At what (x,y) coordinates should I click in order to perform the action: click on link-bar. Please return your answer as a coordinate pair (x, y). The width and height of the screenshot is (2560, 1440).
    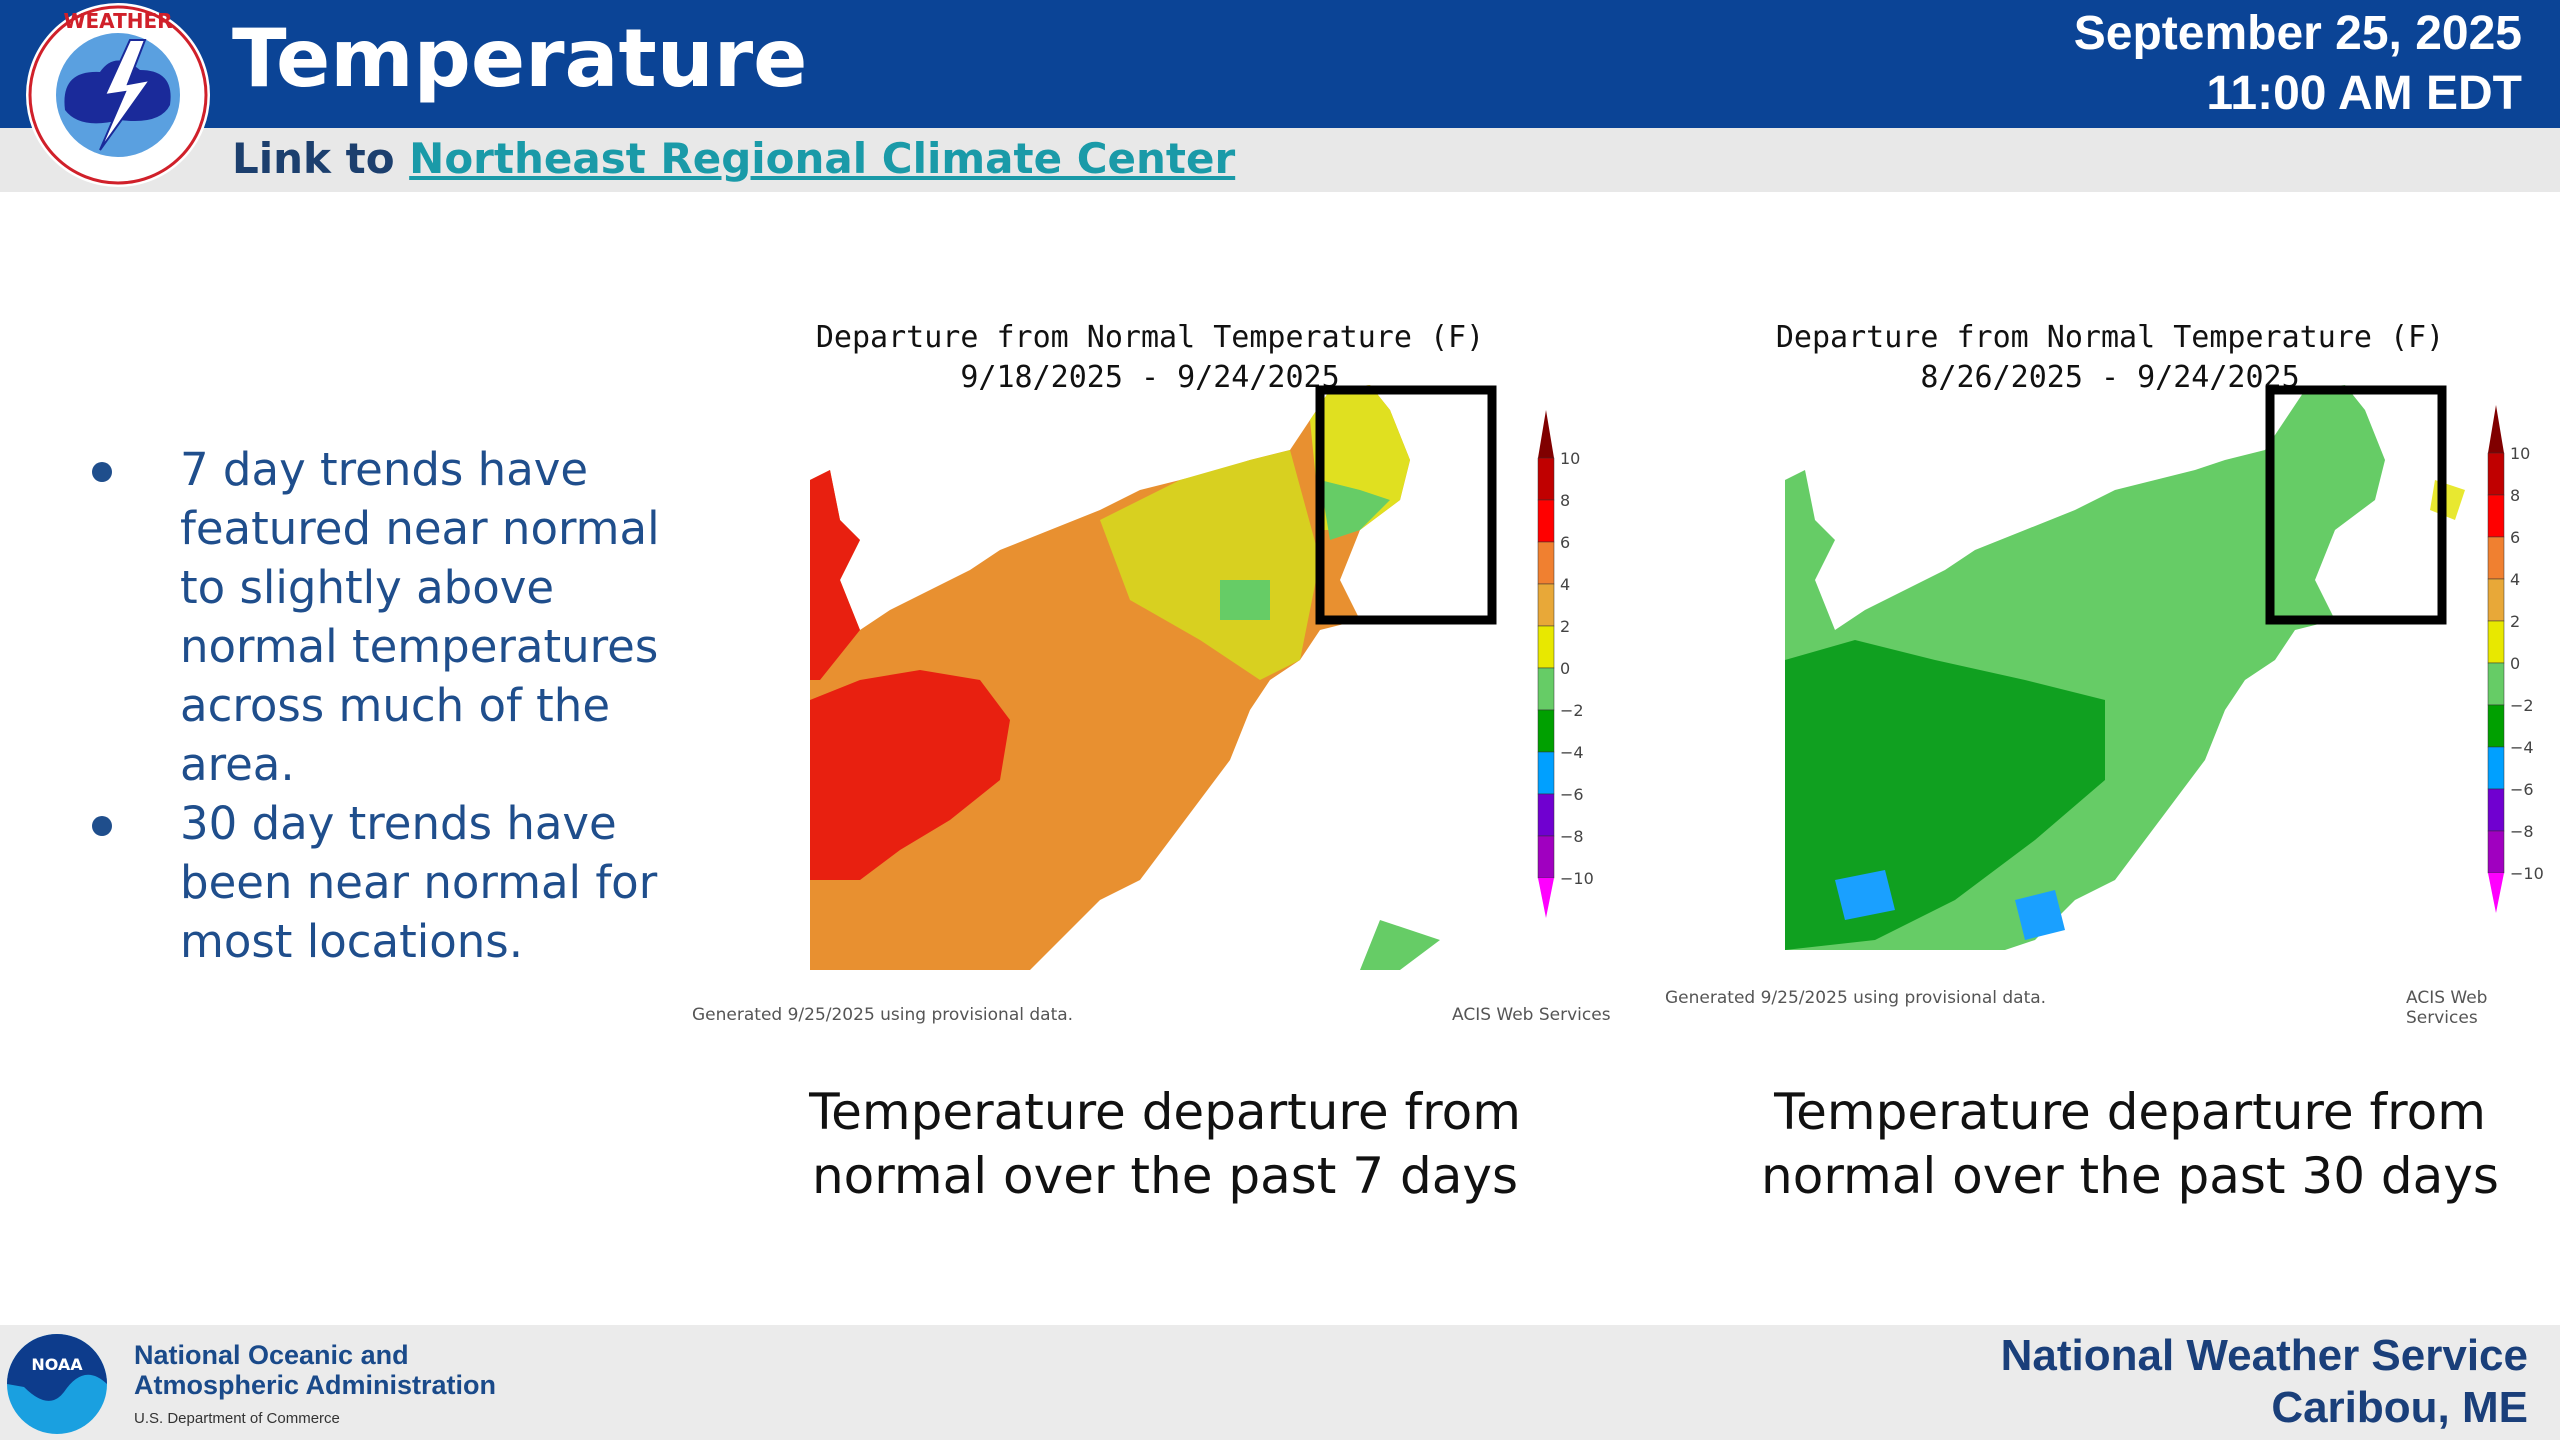
    Looking at the image, I should click on (1280, 160).